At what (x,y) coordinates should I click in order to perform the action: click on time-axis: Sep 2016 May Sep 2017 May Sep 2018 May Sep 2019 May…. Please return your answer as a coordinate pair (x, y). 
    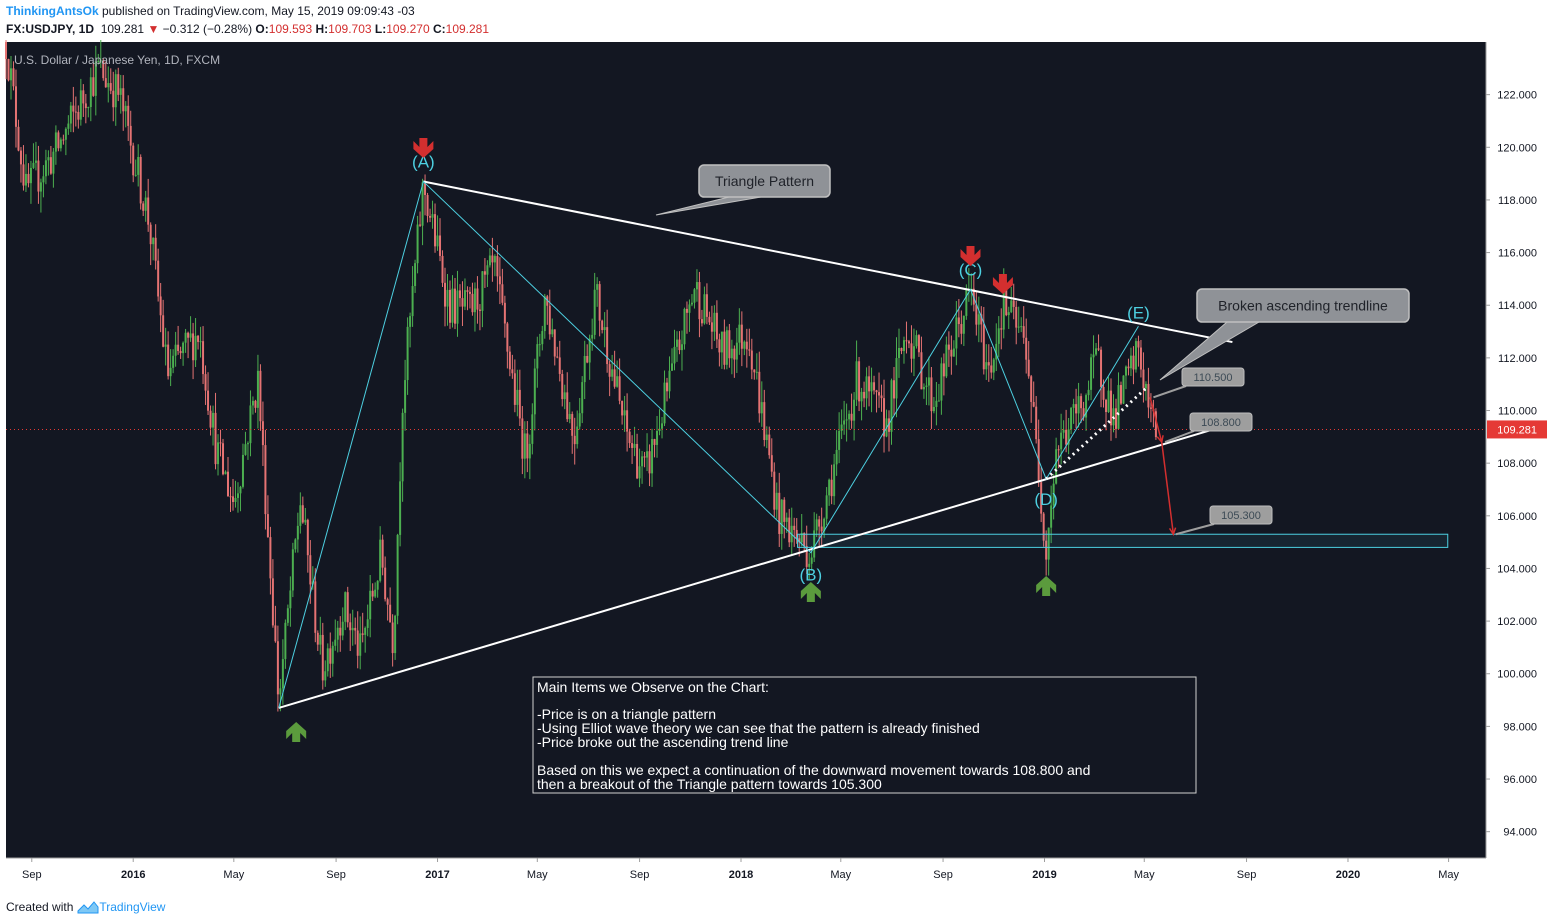
    Looking at the image, I should click on (746, 869).